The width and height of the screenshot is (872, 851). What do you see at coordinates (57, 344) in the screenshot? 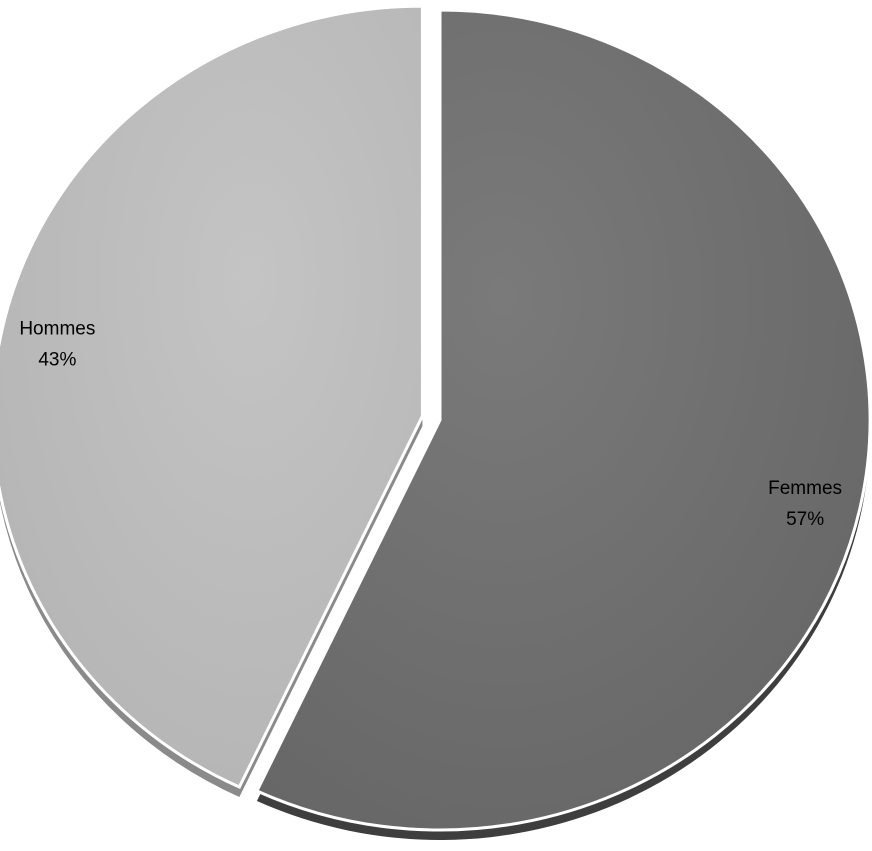
I see `slice-label-hommes: Hommes 43%` at bounding box center [57, 344].